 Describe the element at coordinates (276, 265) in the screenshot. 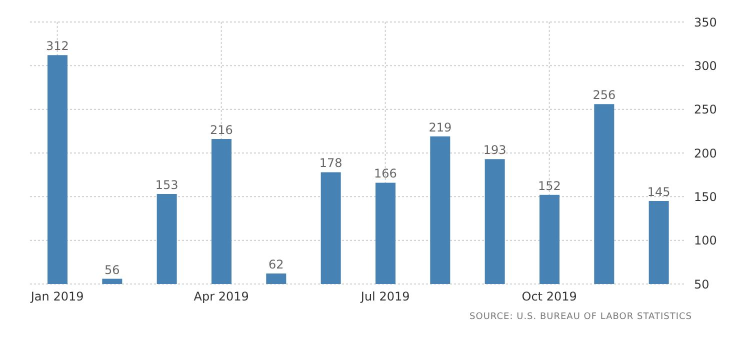

I see `data-label: 62` at that location.